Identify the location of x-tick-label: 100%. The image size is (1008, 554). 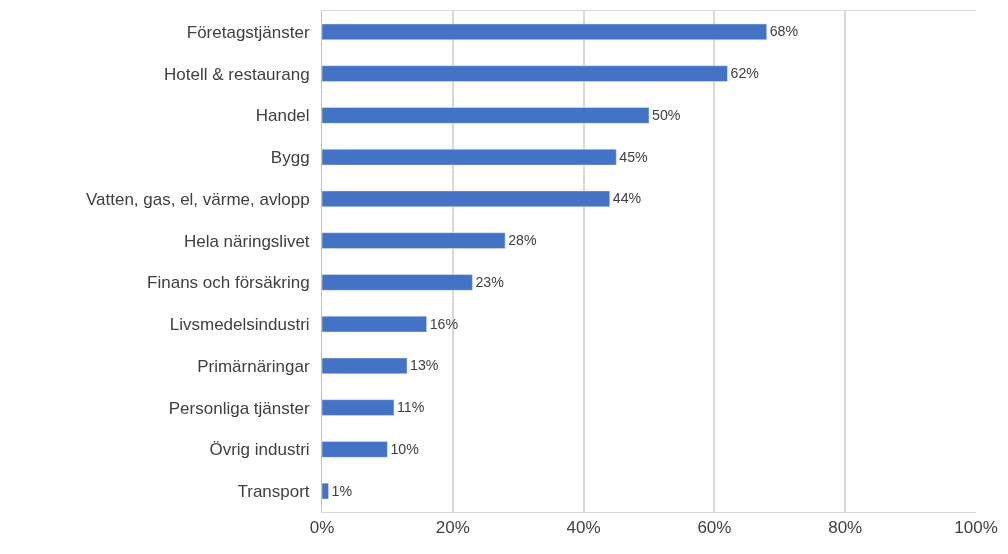
(976, 528).